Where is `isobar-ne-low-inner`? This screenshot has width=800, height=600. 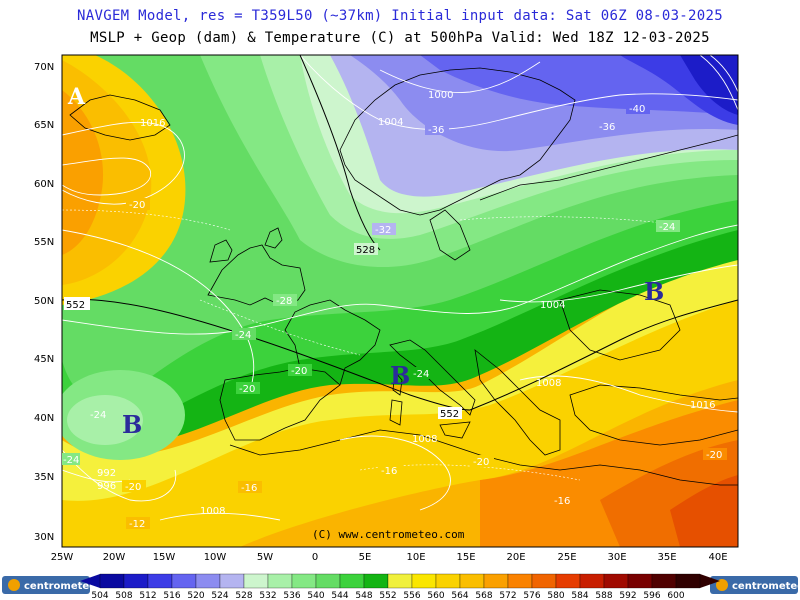
isobar-ne-low-inner is located at coordinates (723, 74).